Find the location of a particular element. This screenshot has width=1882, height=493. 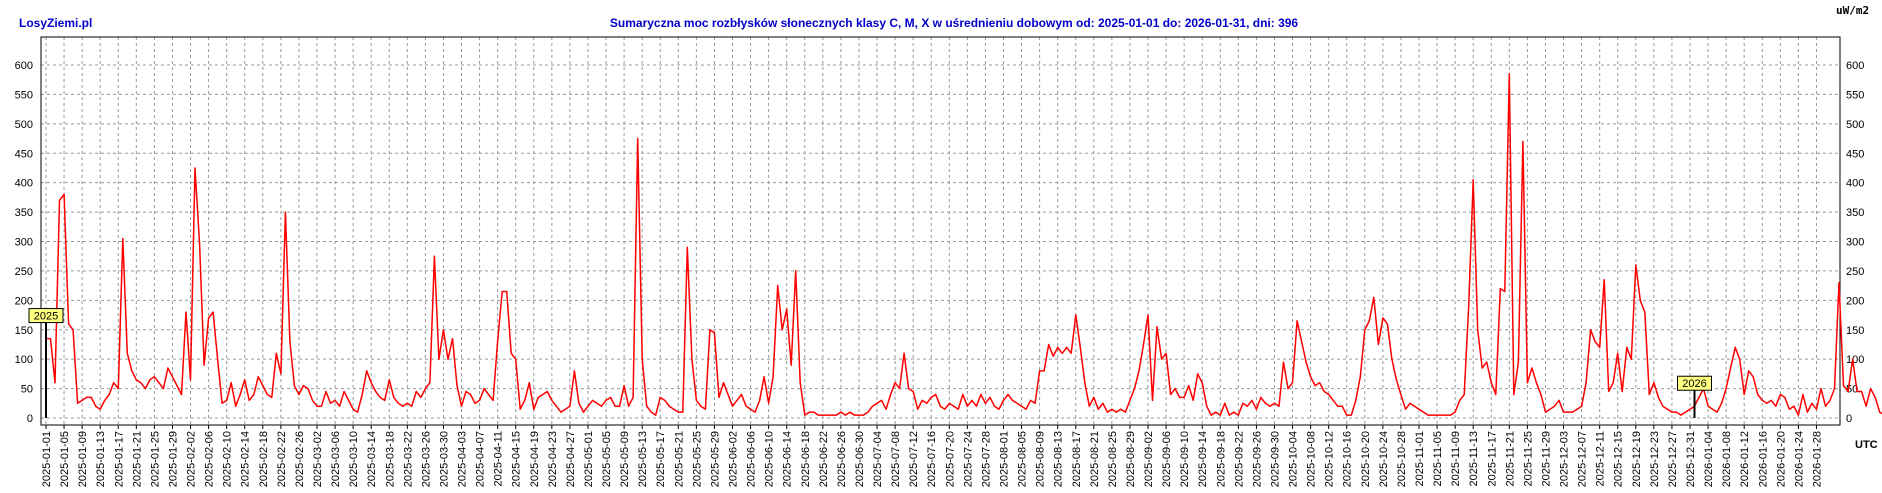

x-tick-label: 2025-11-25 is located at coordinates (1528, 458).